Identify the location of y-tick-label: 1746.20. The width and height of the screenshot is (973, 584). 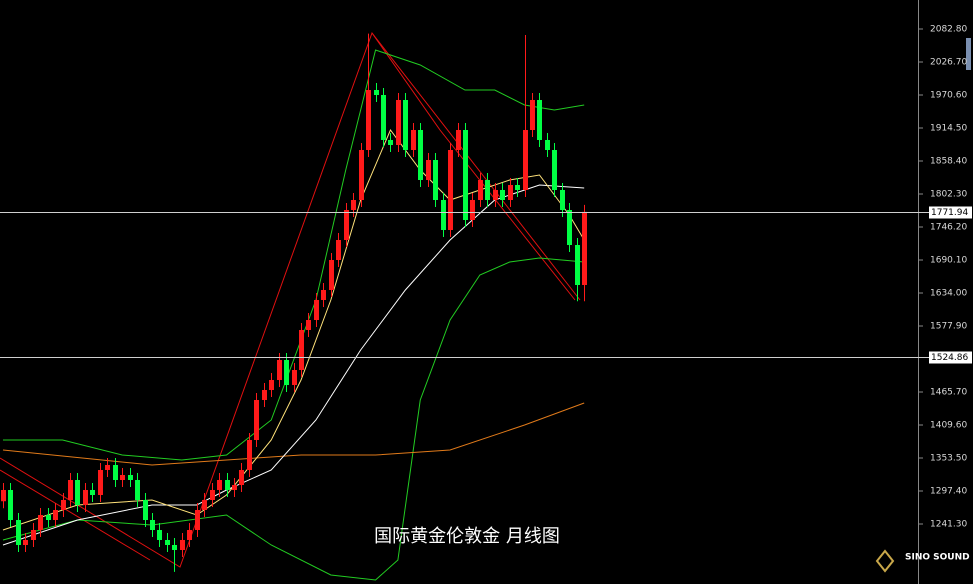
(948, 228).